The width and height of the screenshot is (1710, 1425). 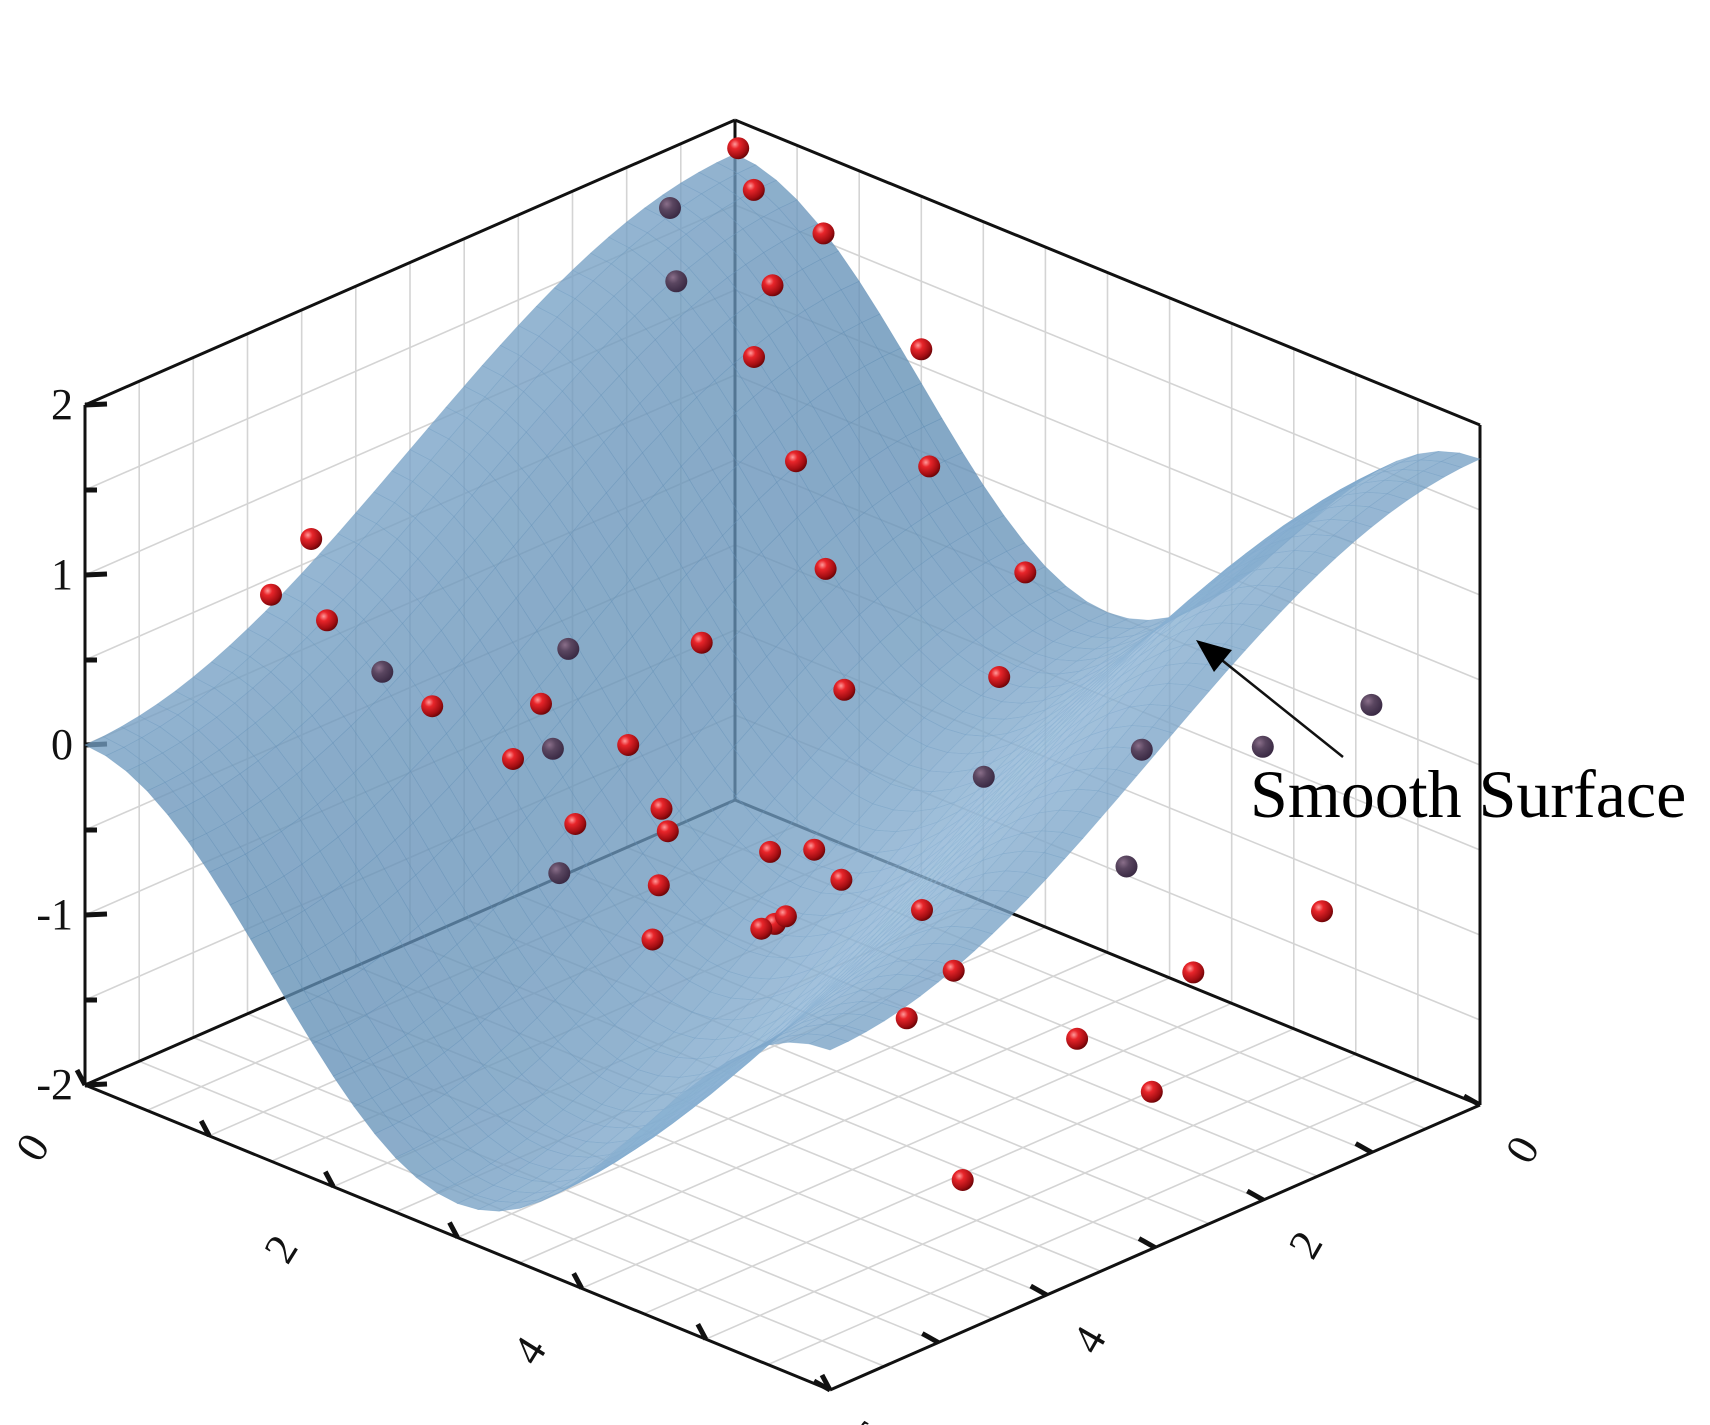 What do you see at coordinates (1280, 707) in the screenshot?
I see `annotation-arrow-shaft` at bounding box center [1280, 707].